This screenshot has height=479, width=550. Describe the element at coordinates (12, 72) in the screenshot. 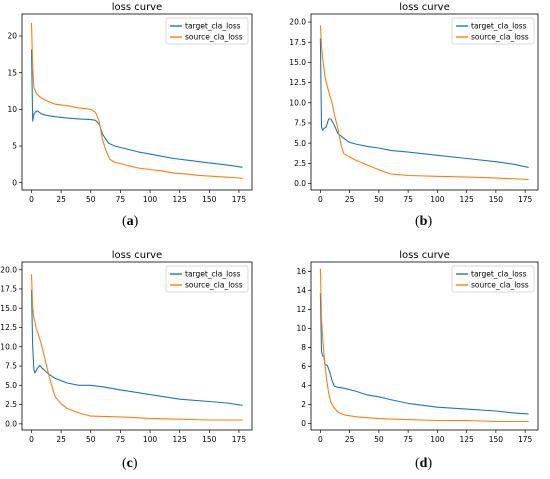

I see `y-tick-label: 15` at that location.